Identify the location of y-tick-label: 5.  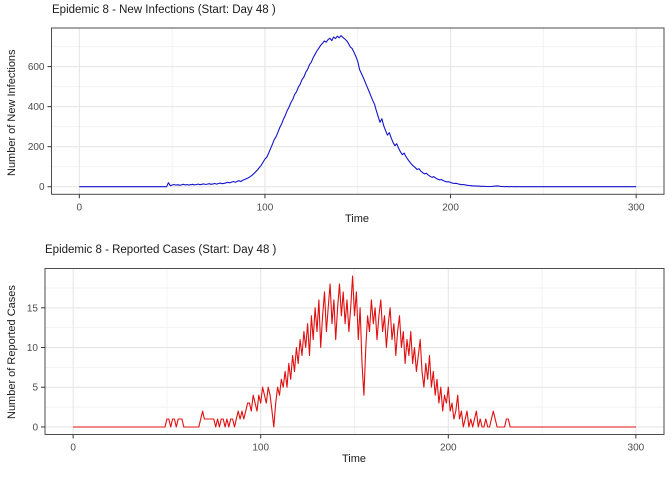
(35, 388).